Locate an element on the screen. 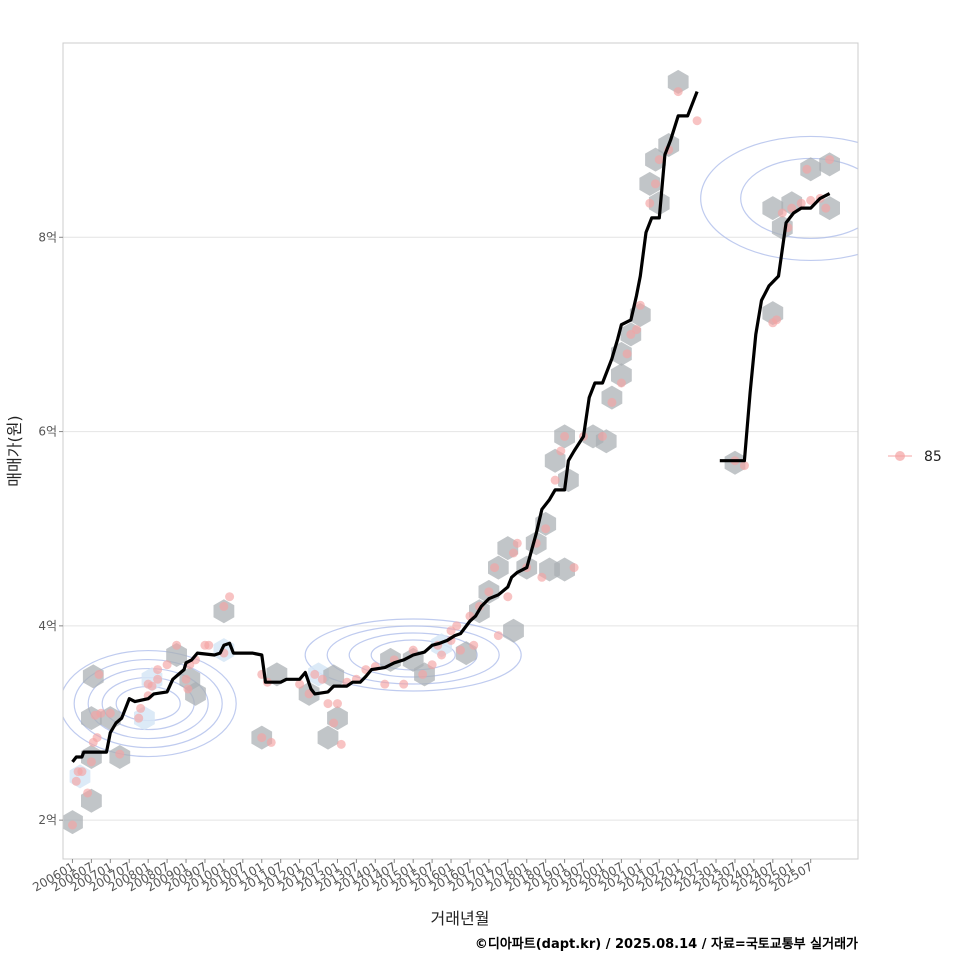  y-tick-label: 2억 is located at coordinates (47, 820).